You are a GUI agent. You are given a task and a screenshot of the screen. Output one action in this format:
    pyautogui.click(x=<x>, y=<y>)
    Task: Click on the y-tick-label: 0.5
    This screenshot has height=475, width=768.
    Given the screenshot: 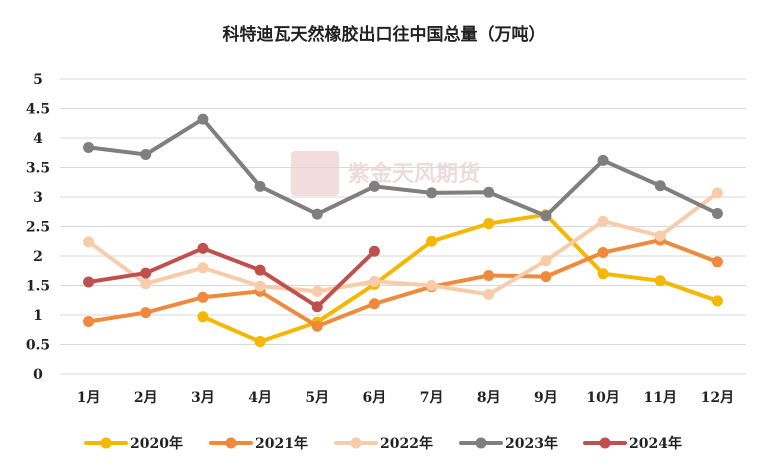 What is the action you would take?
    pyautogui.click(x=38, y=346)
    